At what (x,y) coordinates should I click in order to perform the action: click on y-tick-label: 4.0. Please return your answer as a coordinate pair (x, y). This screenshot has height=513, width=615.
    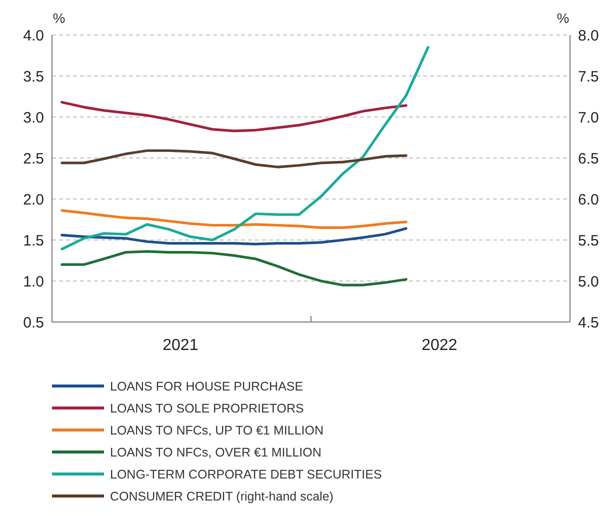
    Looking at the image, I should click on (33, 35).